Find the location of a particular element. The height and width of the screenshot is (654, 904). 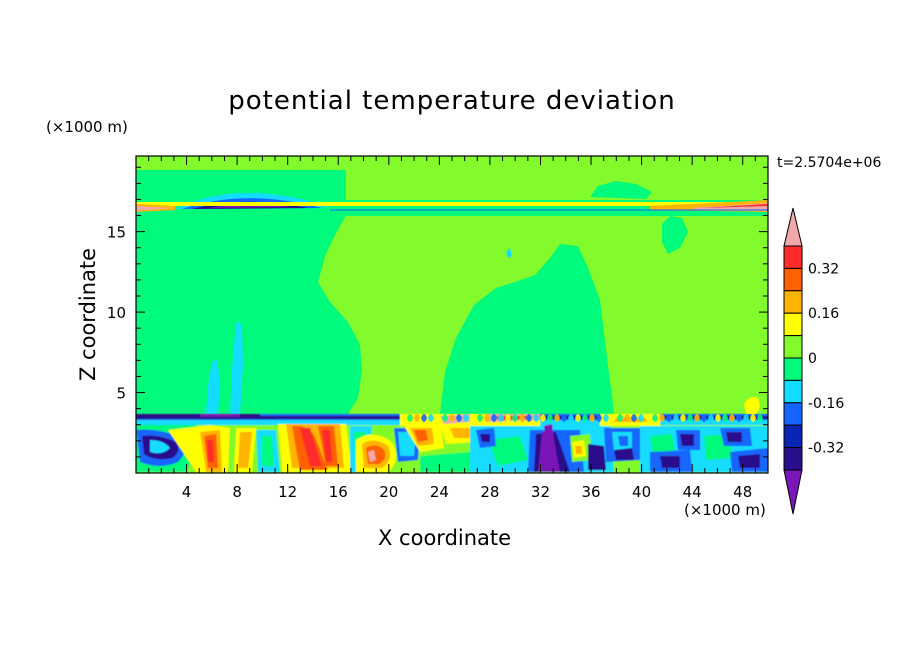

colorbar-label: -0.16 is located at coordinates (826, 404).